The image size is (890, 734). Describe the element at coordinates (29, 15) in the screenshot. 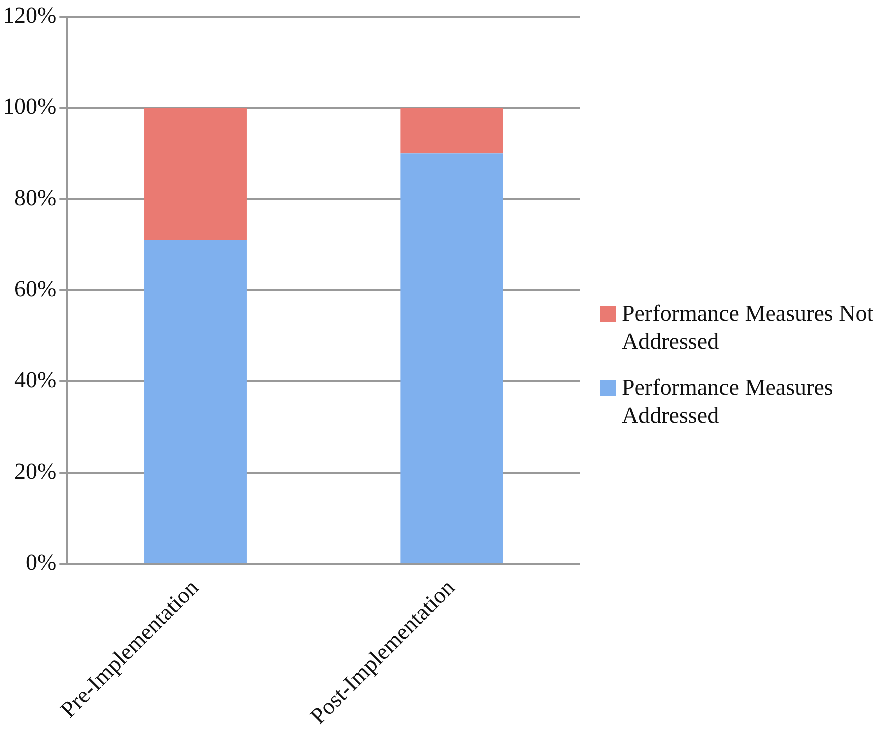

I see `y-tick-label: 120%` at that location.